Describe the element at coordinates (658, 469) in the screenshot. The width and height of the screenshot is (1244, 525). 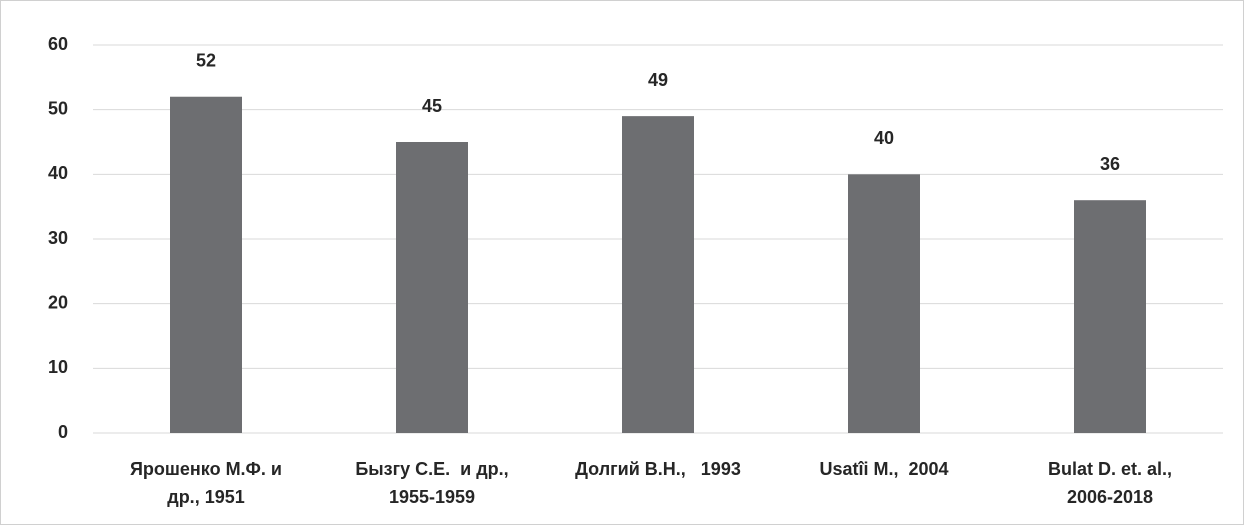
I see `x-tick-label: Долгий В.Н., 1993` at that location.